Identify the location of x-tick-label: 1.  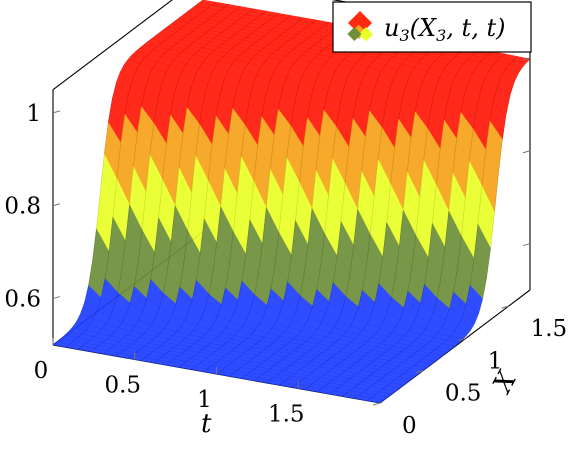
(204, 400).